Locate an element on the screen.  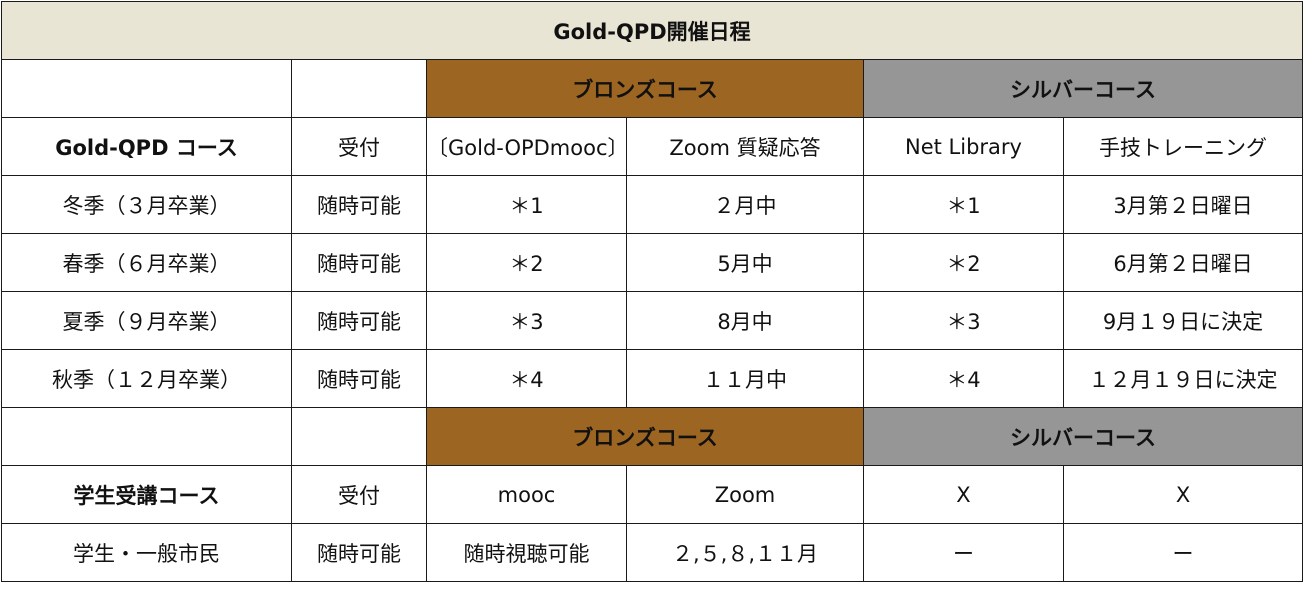
zoom-cell: １１月中 is located at coordinates (745, 378).